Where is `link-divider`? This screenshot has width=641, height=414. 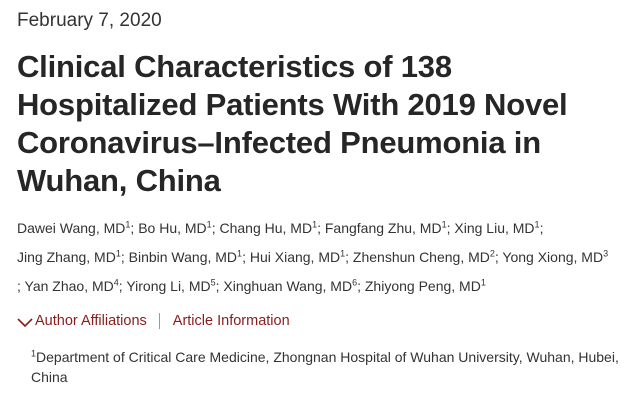
link-divider is located at coordinates (159, 321).